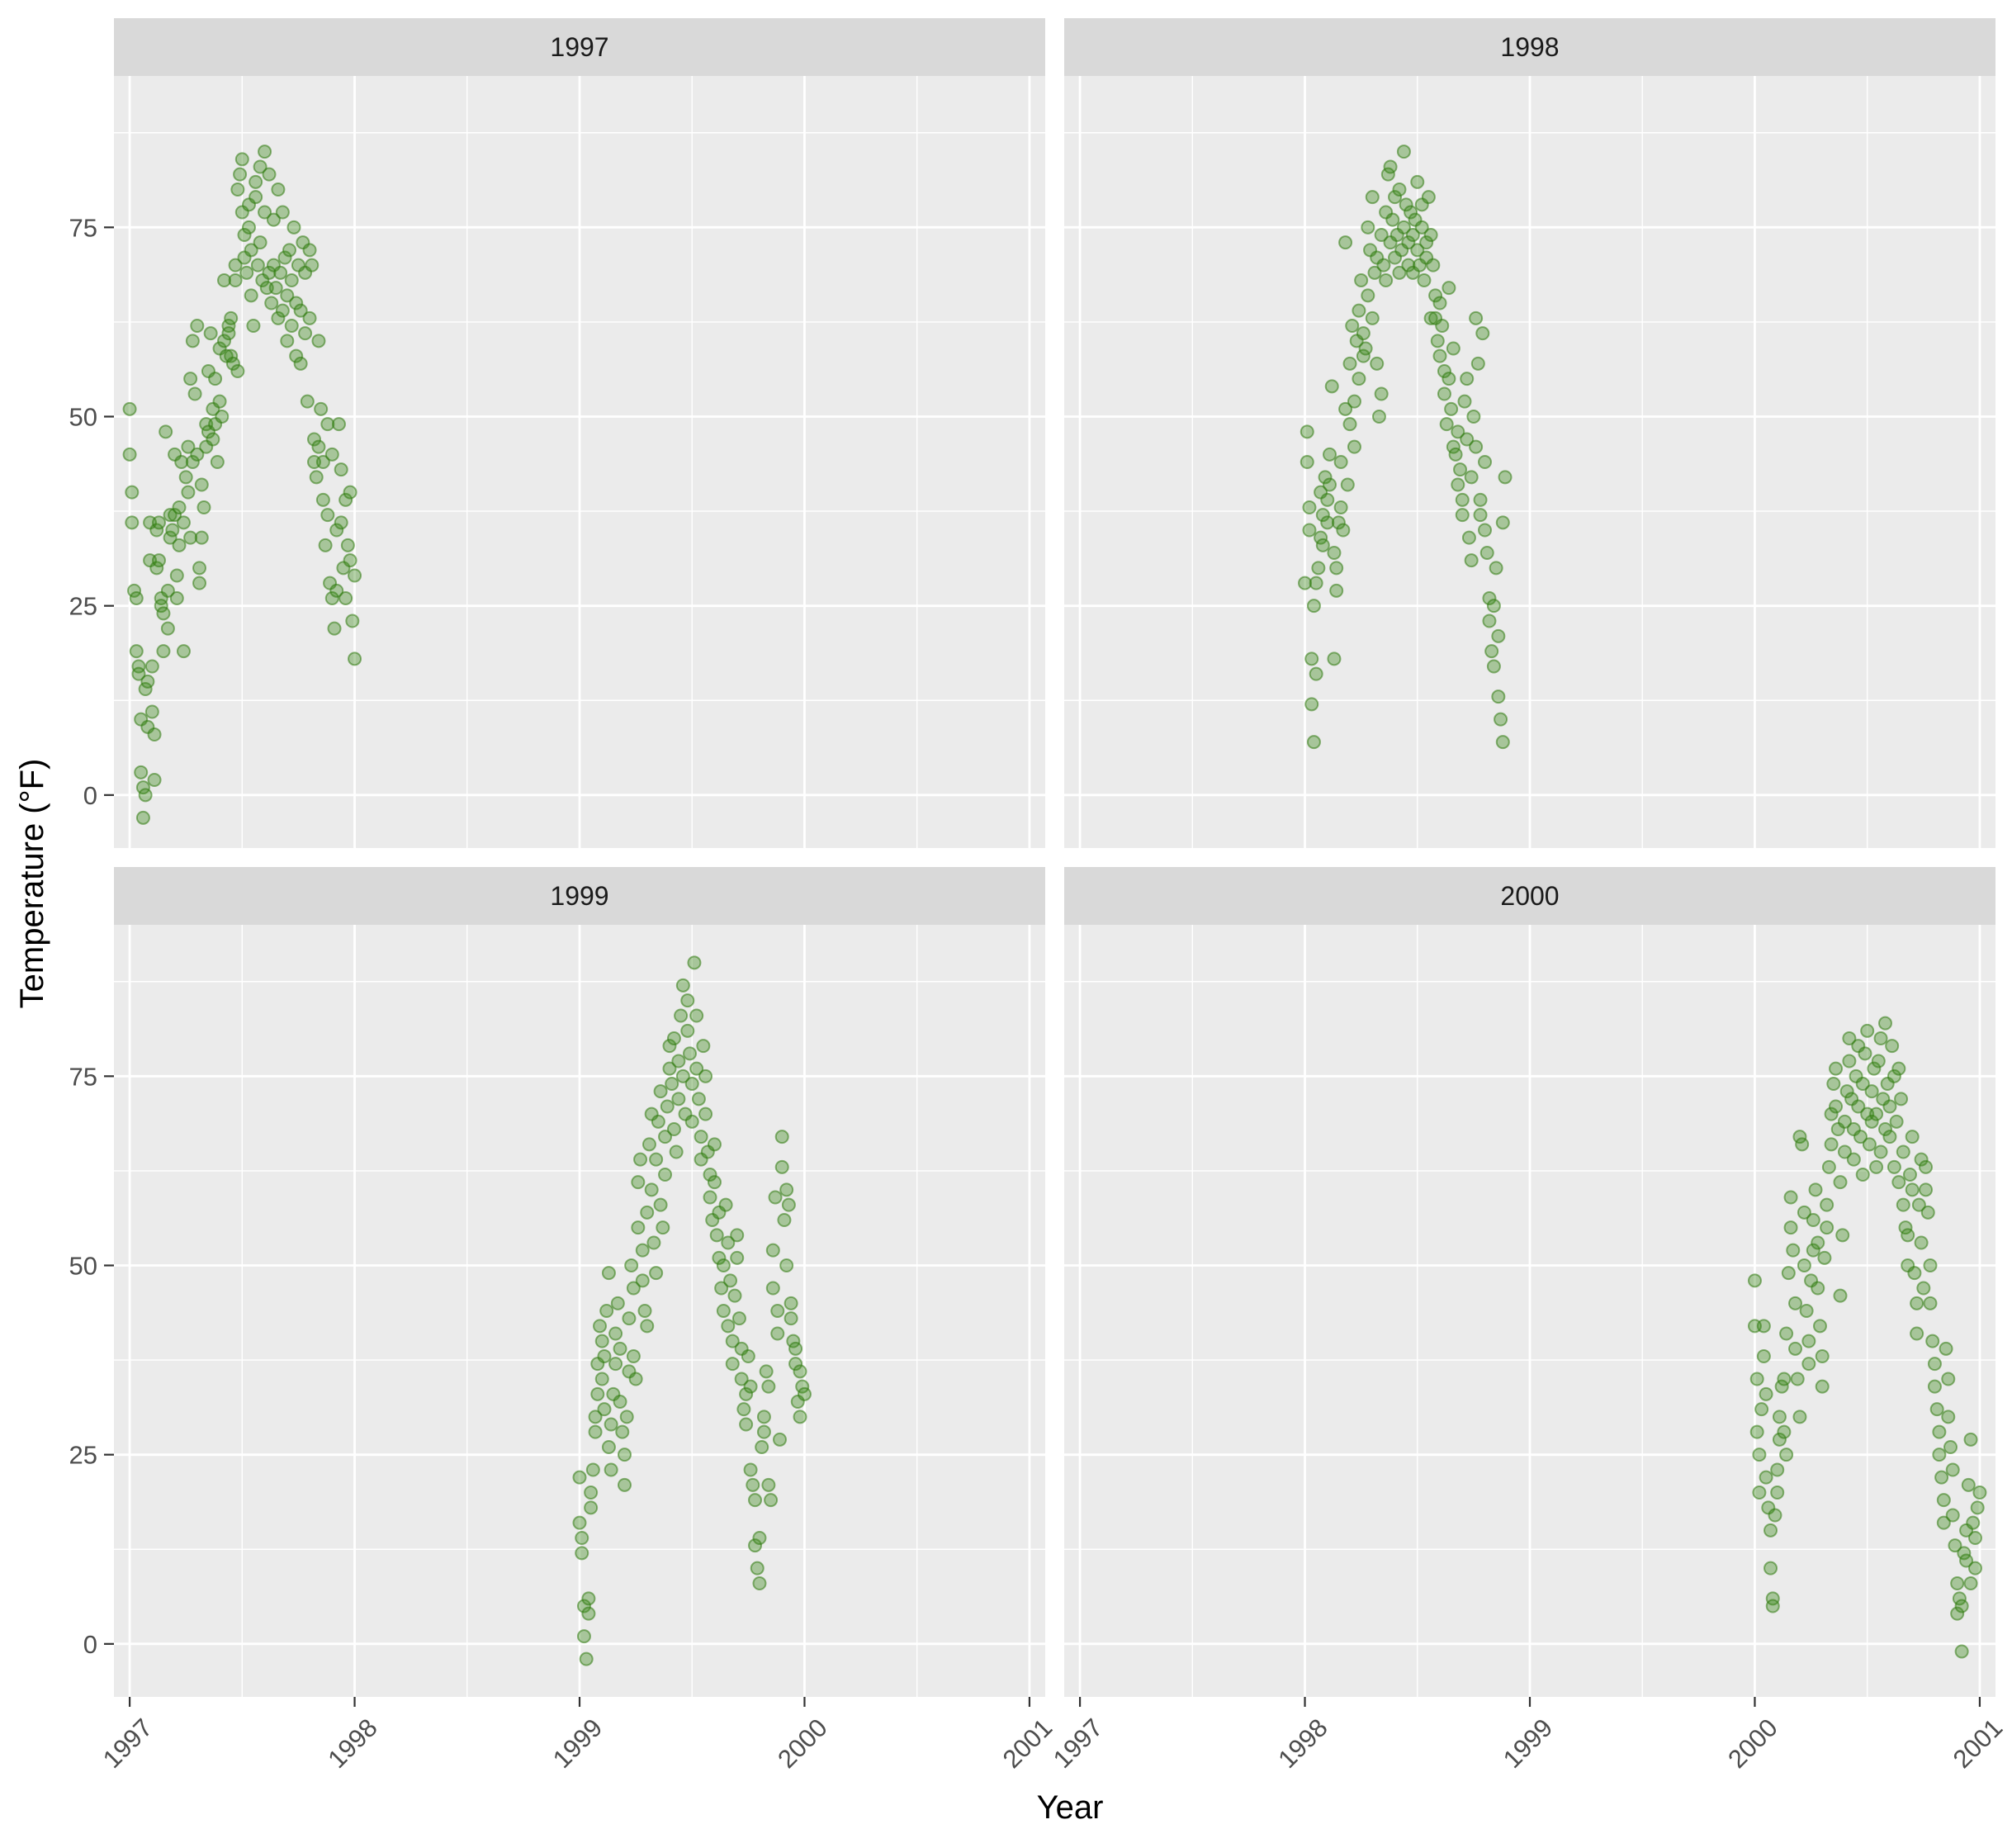  Describe the element at coordinates (90, 1644) in the screenshot. I see `y-tick-label: 0` at that location.